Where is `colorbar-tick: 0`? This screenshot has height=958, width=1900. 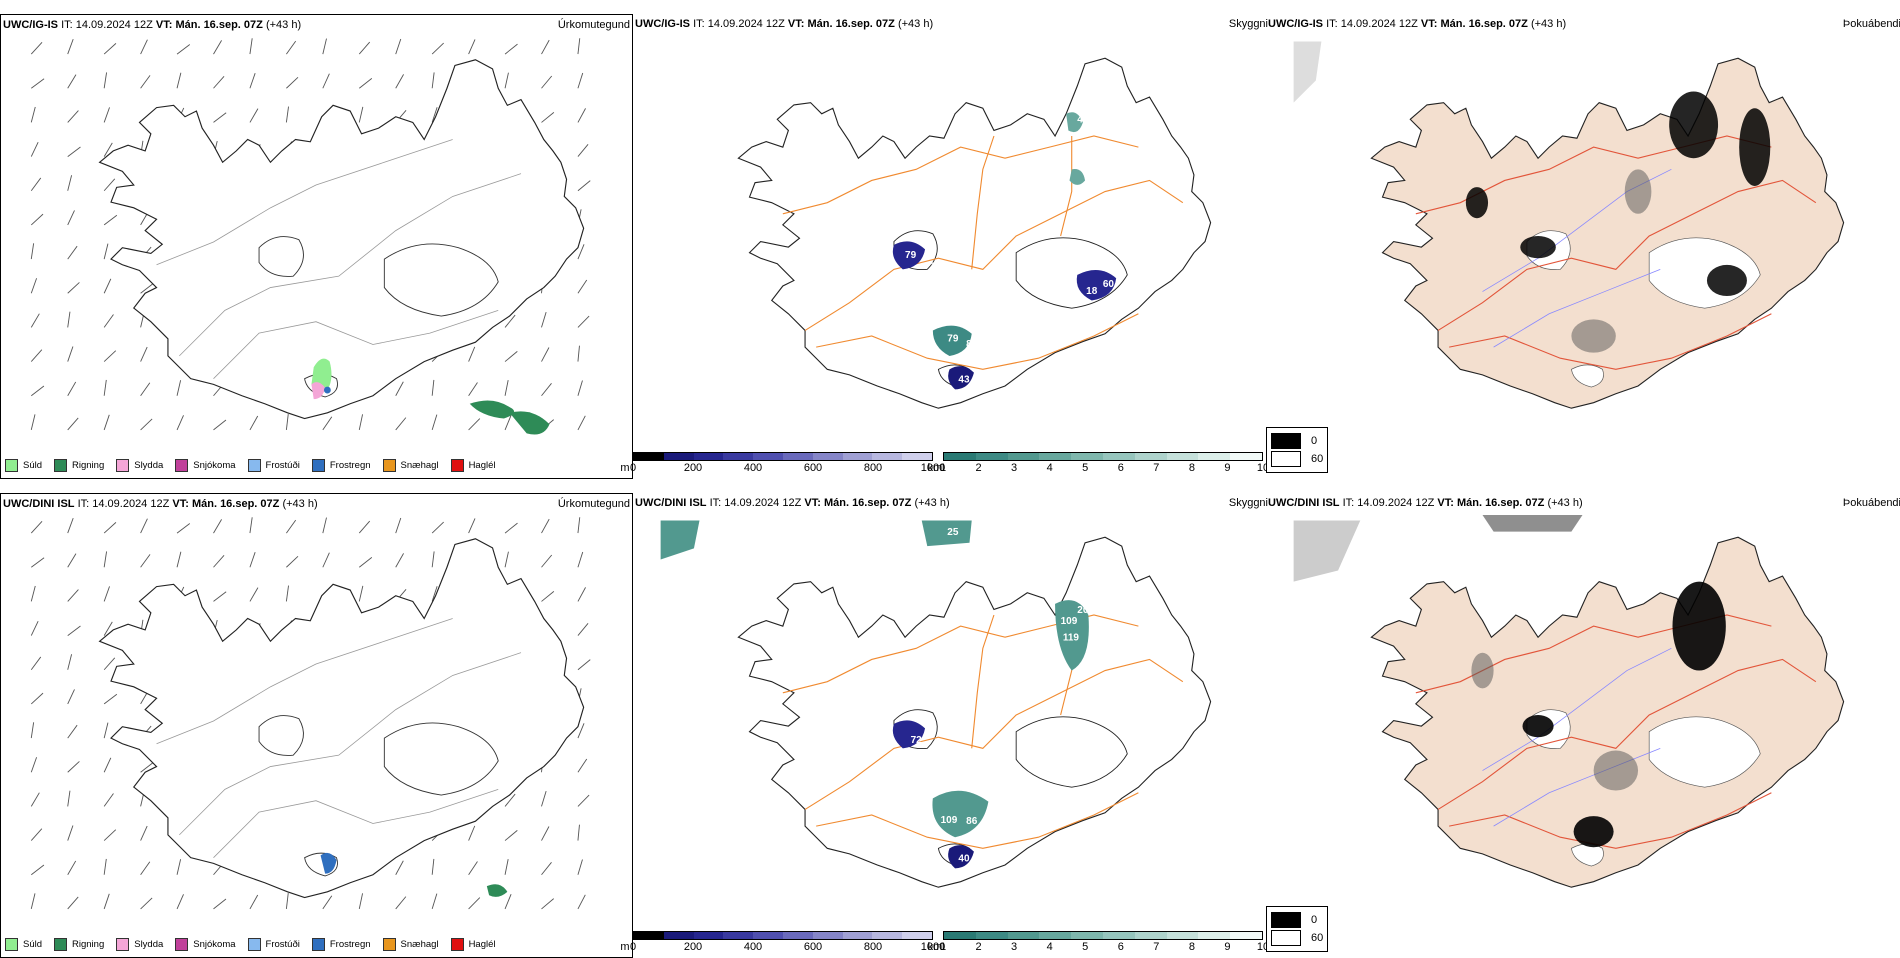
colorbar-tick: 0 is located at coordinates (633, 947).